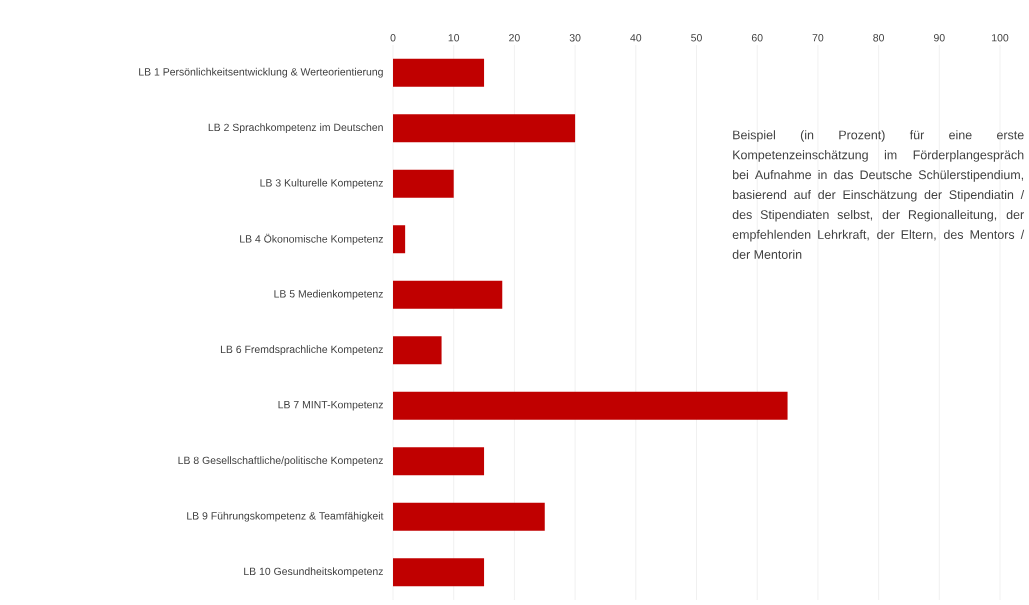 This screenshot has width=1029, height=605. What do you see at coordinates (313, 572) in the screenshot?
I see `y-tick-label: LB 10 Gesundheitskompetenz` at bounding box center [313, 572].